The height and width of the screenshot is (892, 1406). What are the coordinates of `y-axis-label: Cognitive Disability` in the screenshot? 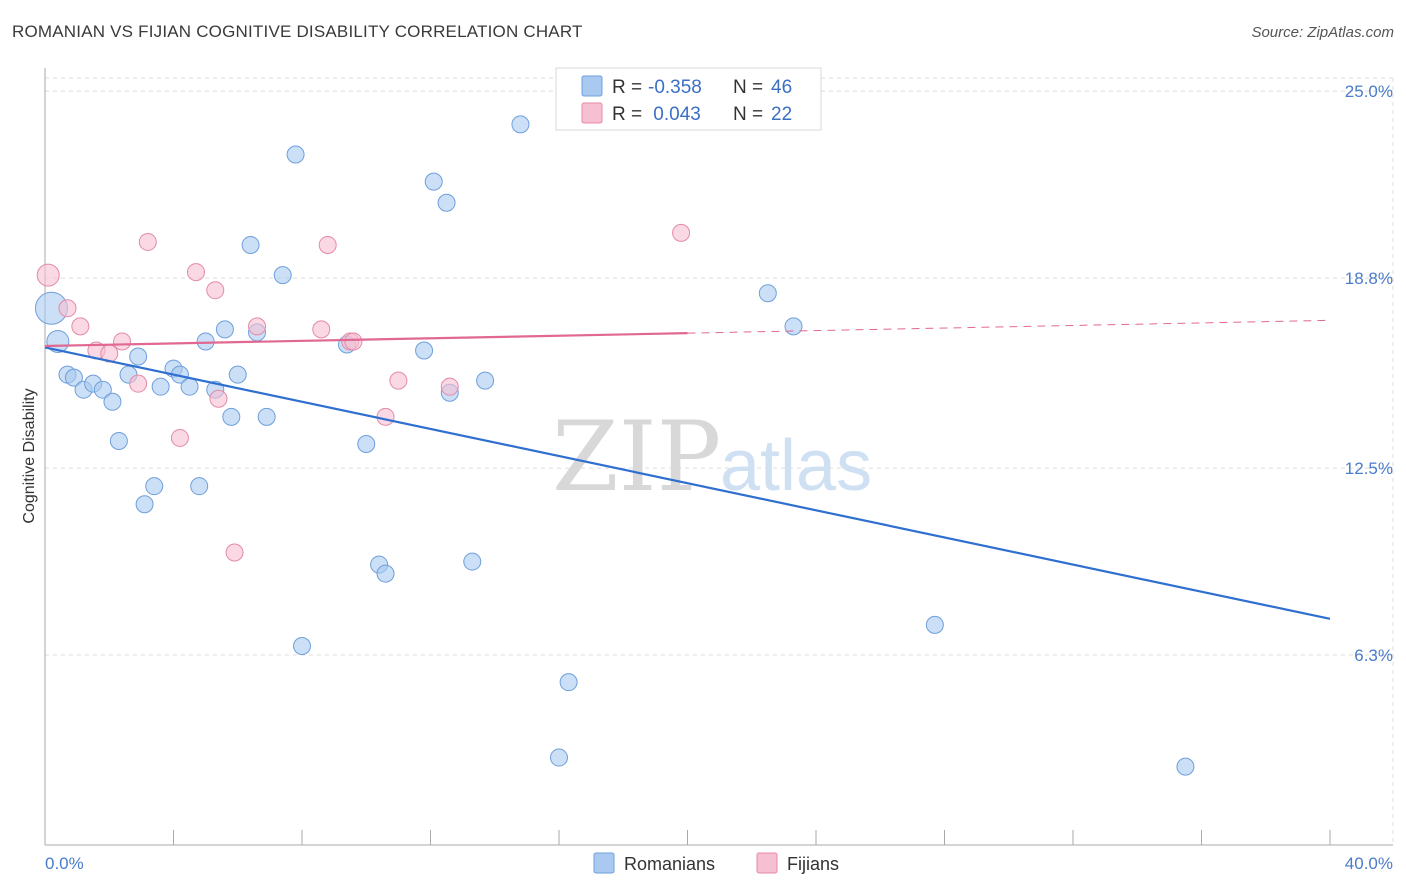 It's located at (29, 455).